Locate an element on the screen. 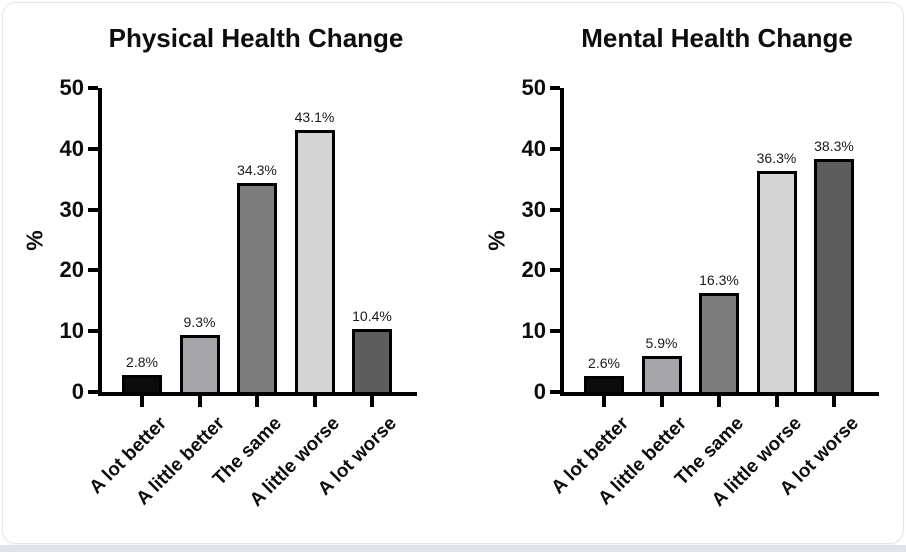 Image resolution: width=906 pixels, height=552 pixels. bar-value-label: 2.8% is located at coordinates (142, 362).